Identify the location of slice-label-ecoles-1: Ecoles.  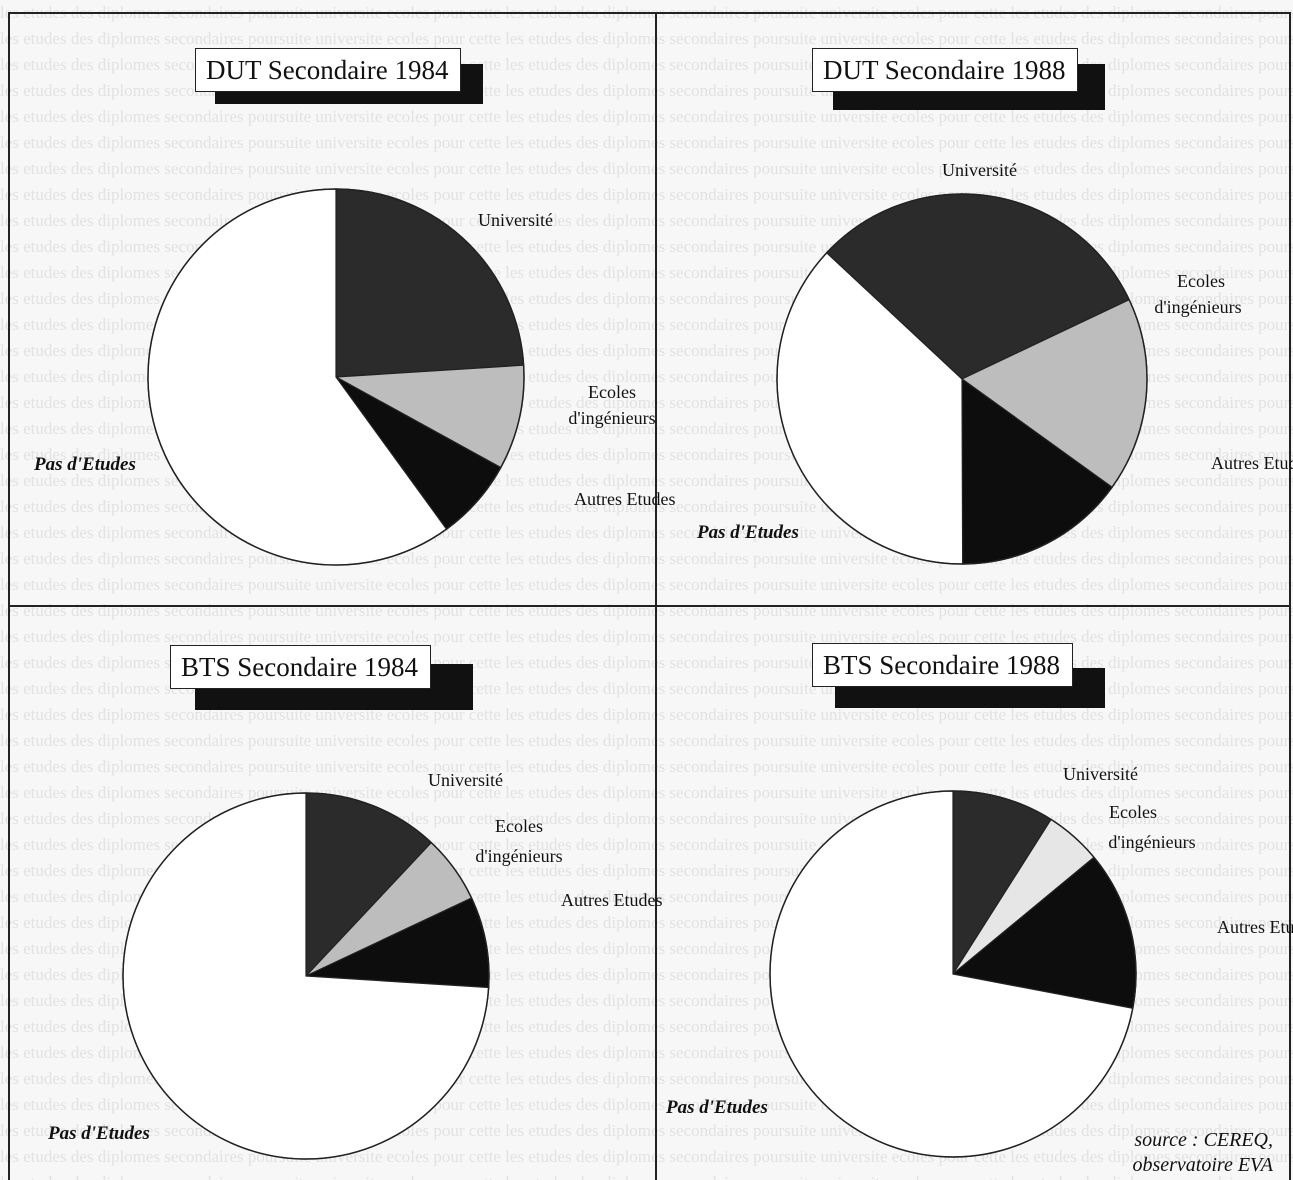
(1201, 281).